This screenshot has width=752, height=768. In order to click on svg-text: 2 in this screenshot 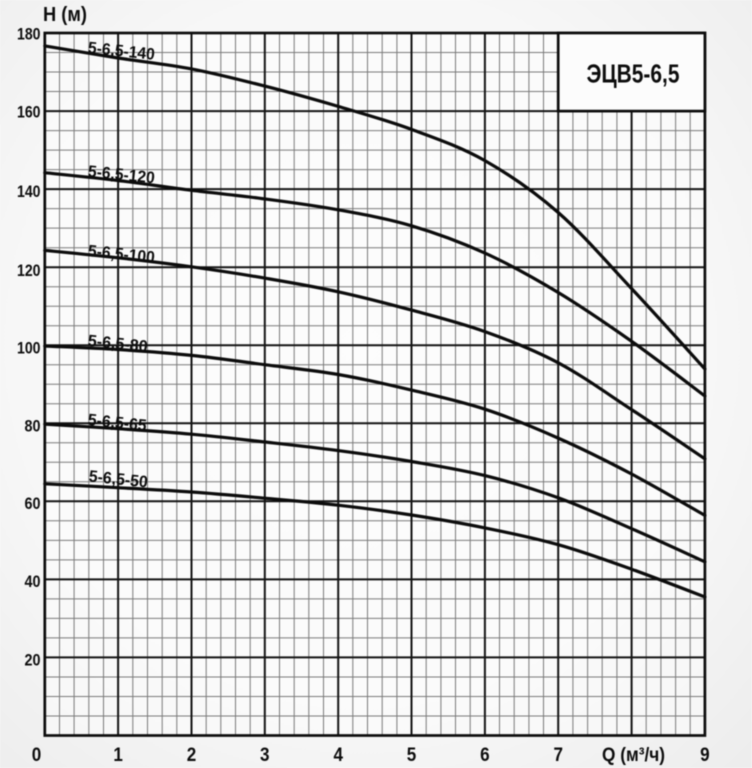, I will do `click(192, 755)`.